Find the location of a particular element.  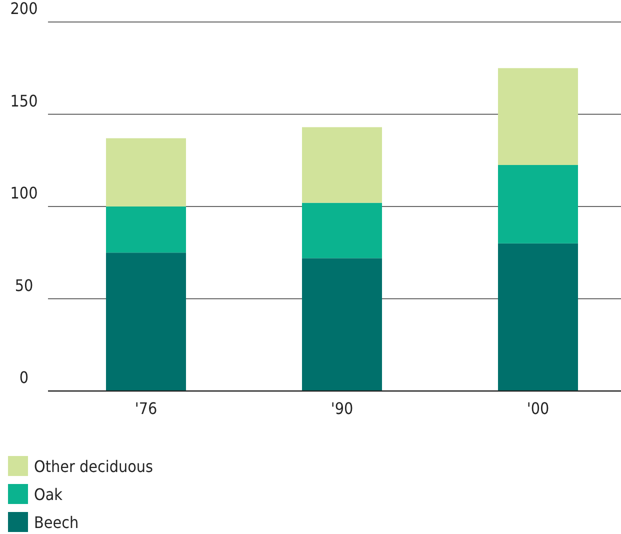

legend-label: Other deciduous is located at coordinates (94, 466).